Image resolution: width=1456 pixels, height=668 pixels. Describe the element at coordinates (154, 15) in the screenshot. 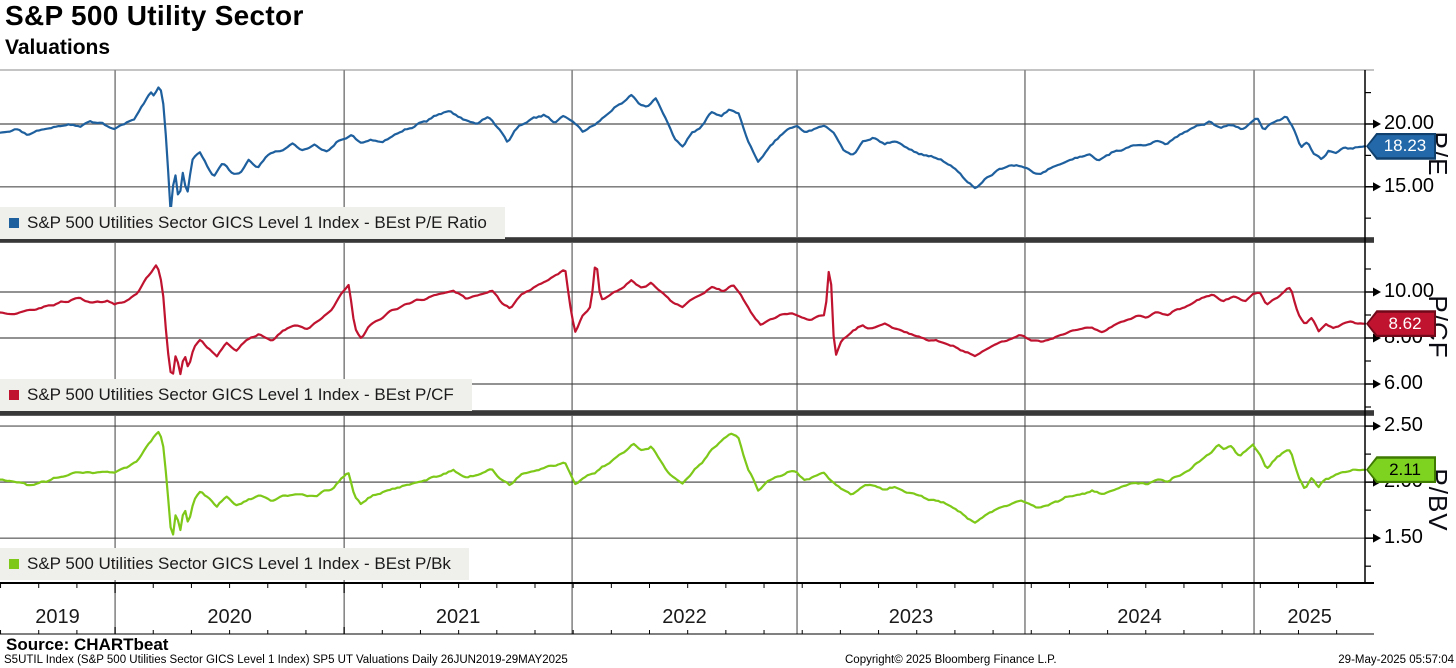

I see `page-title: S&P 500 Utility Sector` at that location.